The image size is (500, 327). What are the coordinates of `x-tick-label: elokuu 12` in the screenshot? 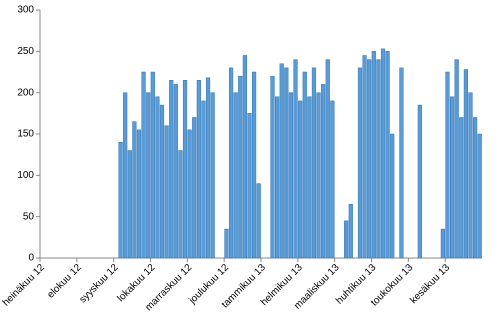 It's located at (64, 281).